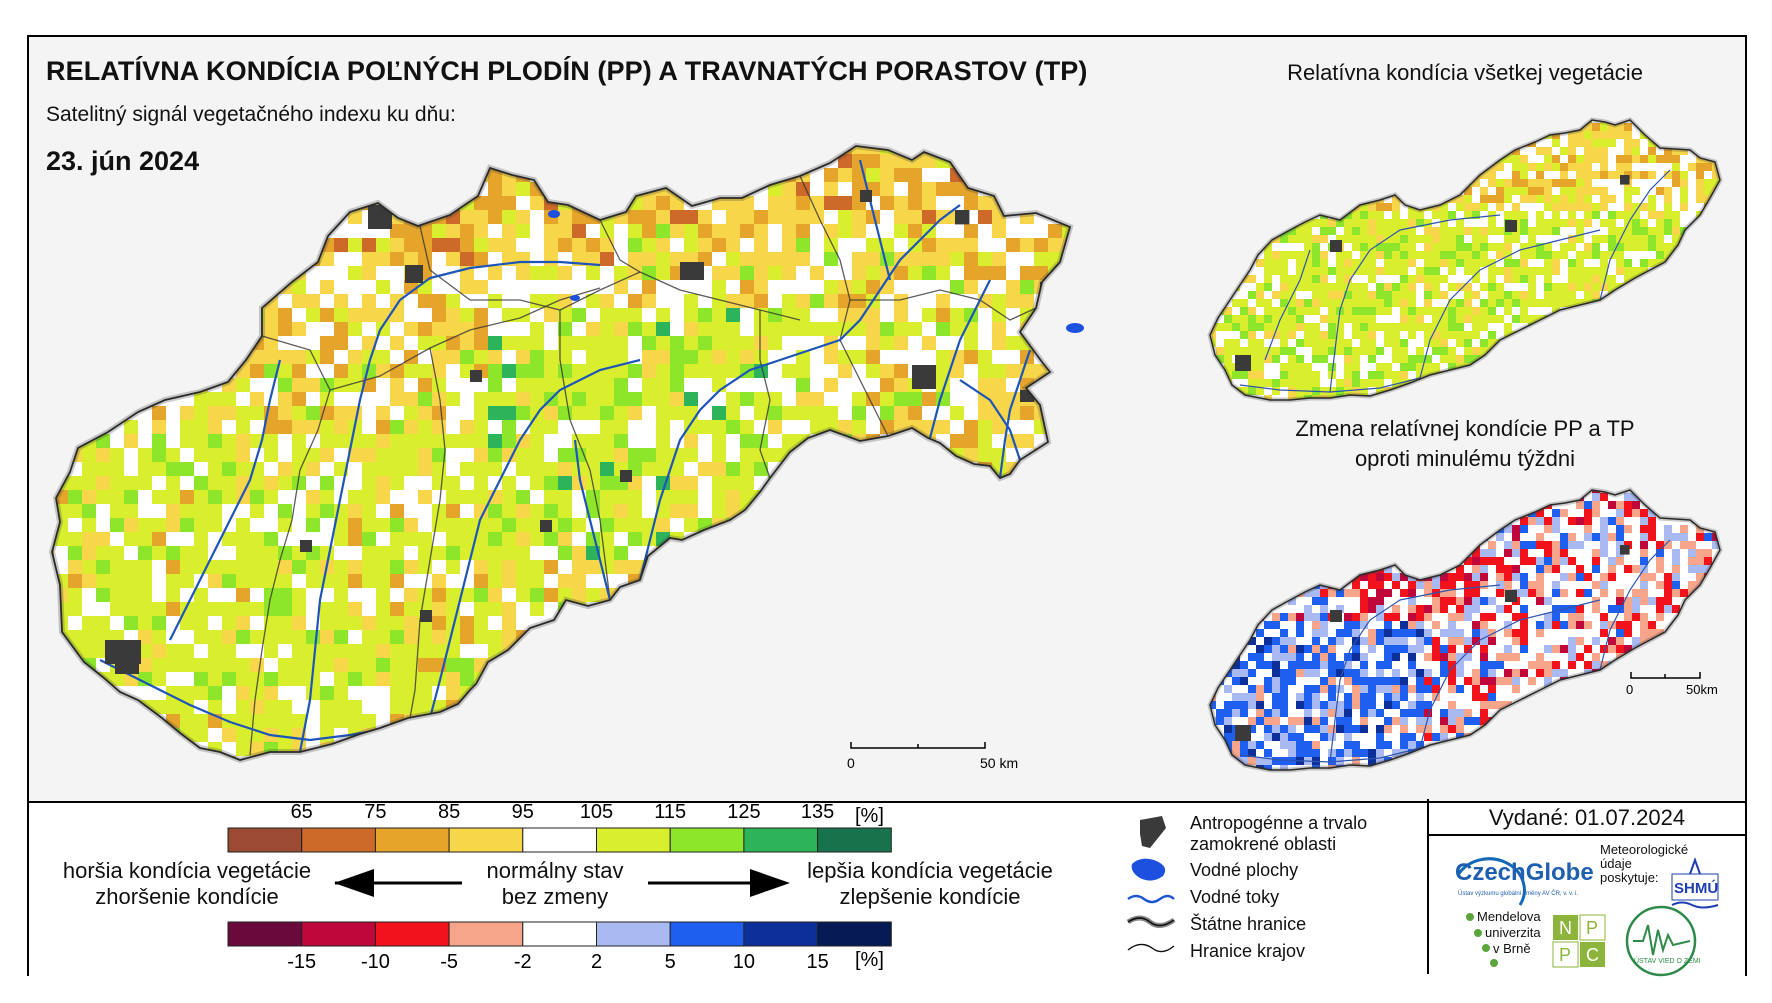 The image size is (1772, 1003). I want to click on condition-tick-0: 65, so click(302, 812).